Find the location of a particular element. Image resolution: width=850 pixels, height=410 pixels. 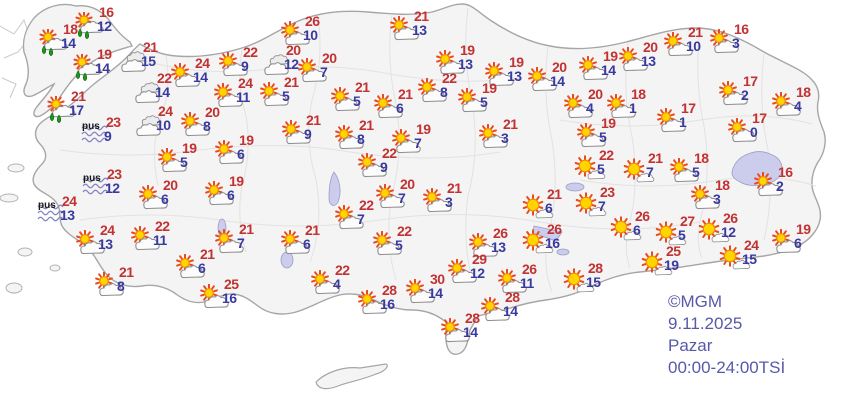

weather-station: 28 15 is located at coordinates (594, 280).